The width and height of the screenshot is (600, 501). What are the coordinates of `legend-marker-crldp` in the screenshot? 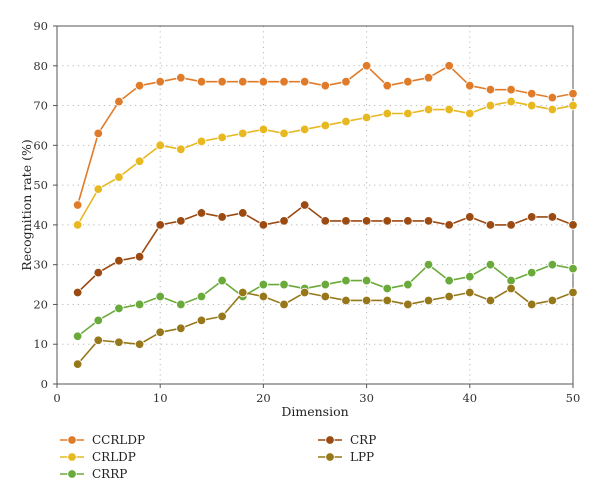 It's located at (72, 457).